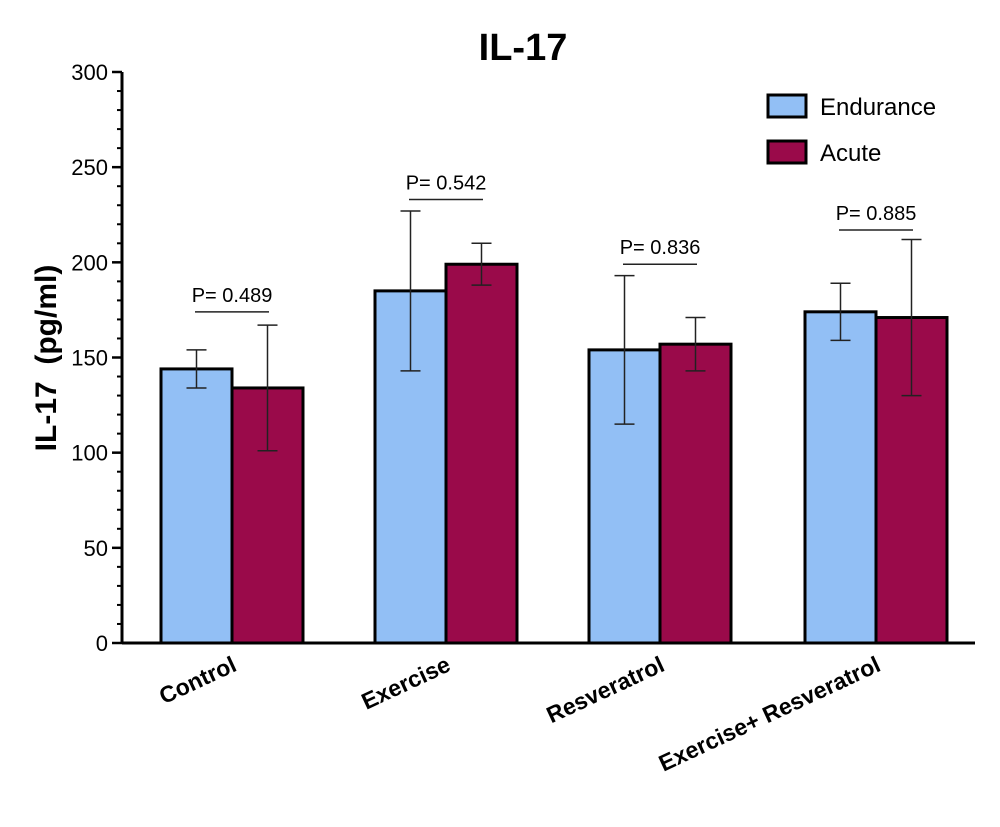 The height and width of the screenshot is (827, 1000). I want to click on chart-title: IL-17, so click(523, 48).